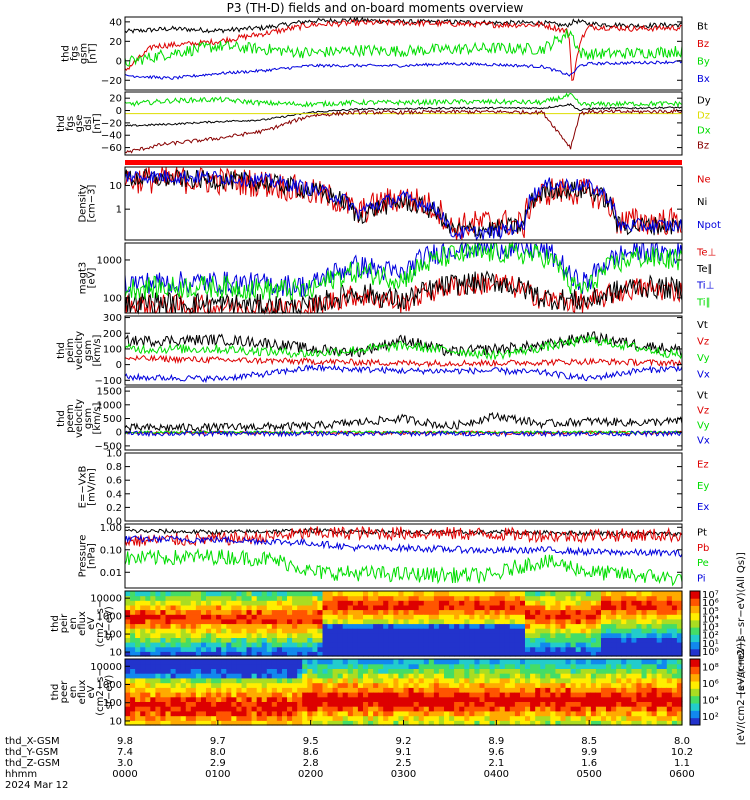  Describe the element at coordinates (93, 53) in the screenshot. I see `ylabel-line: [nT]` at that location.